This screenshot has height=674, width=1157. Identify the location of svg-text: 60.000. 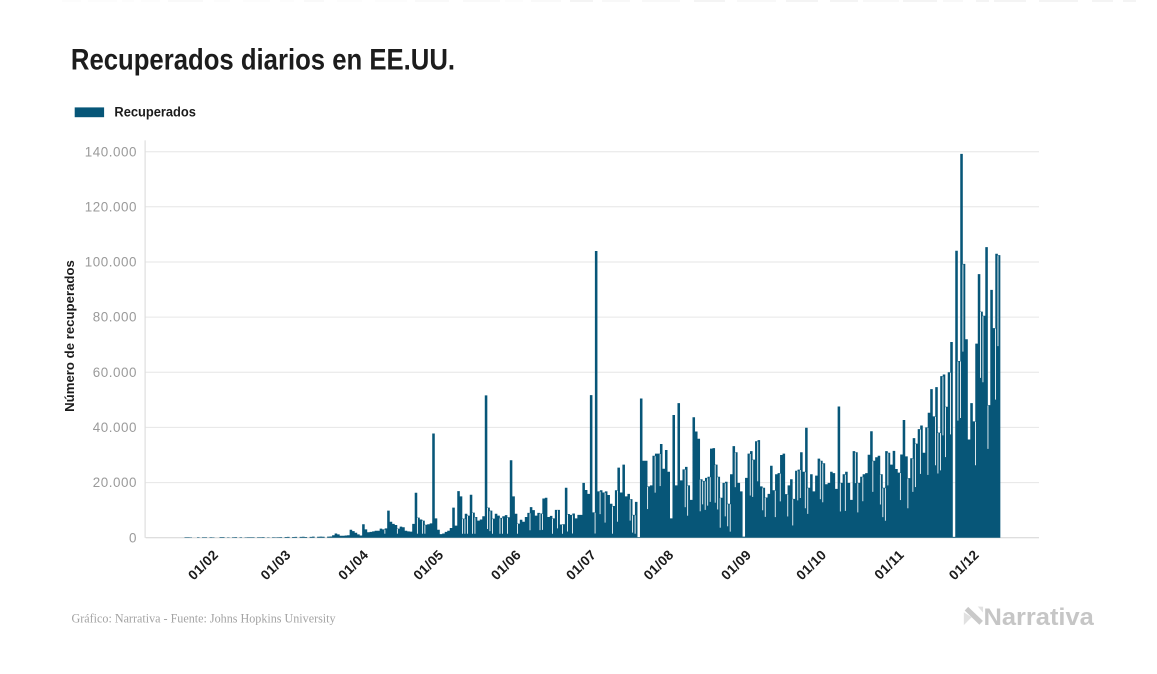
(115, 372).